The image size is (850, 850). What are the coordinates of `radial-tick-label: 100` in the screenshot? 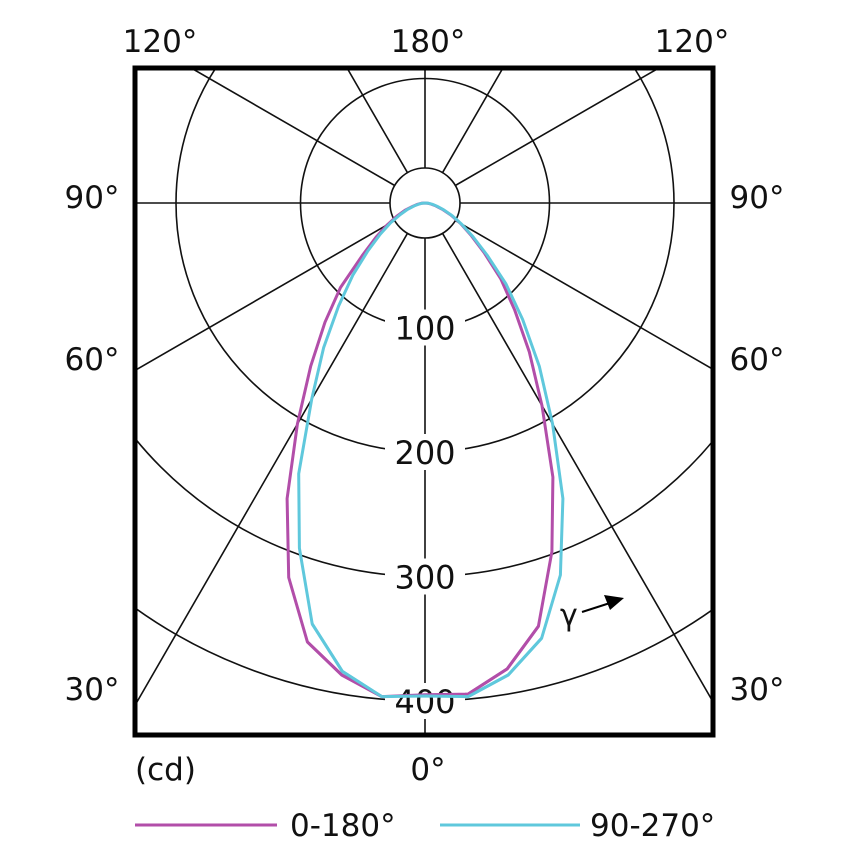 It's located at (424, 329).